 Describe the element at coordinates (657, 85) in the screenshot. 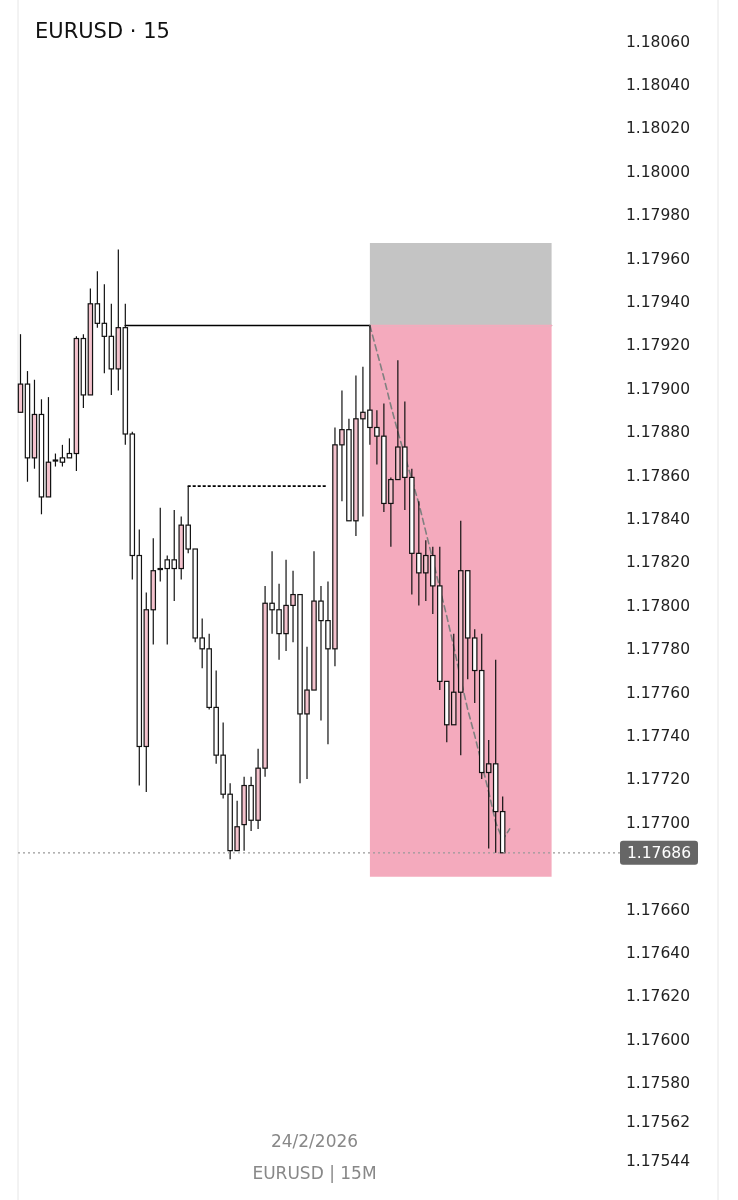

I see `y-tick-label: 1.18040` at that location.